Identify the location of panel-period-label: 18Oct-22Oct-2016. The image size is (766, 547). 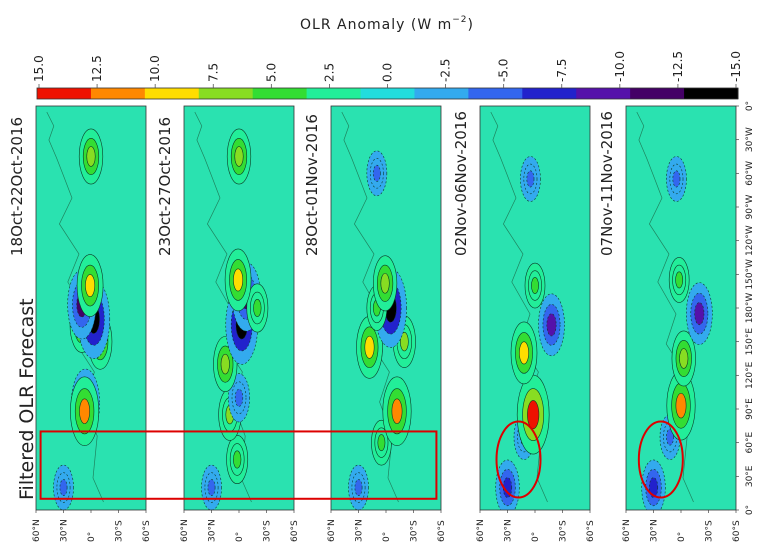
(17, 186).